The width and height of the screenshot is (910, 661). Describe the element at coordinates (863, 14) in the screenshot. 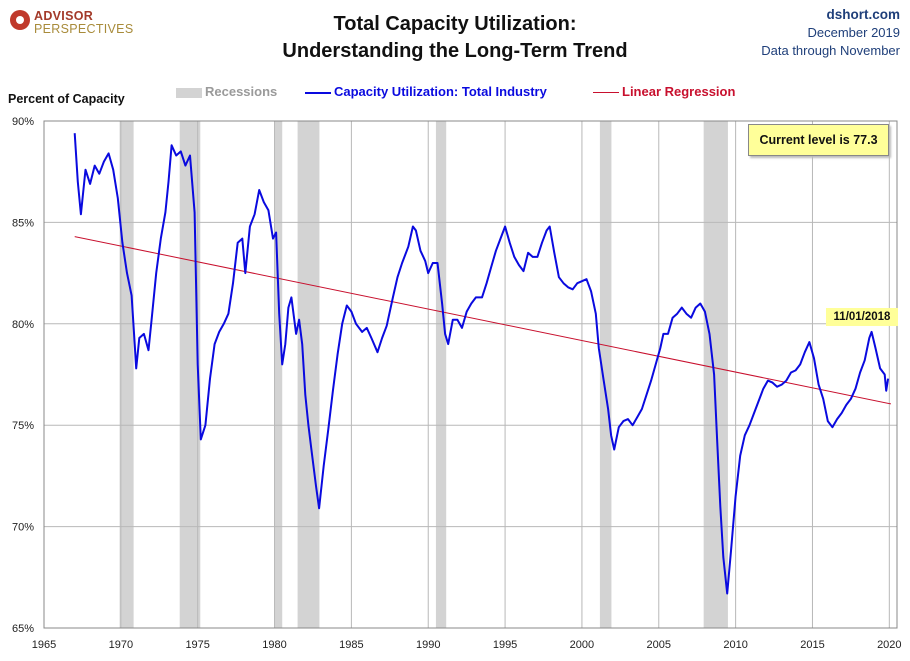

I see `source-label: dshort.com` at that location.